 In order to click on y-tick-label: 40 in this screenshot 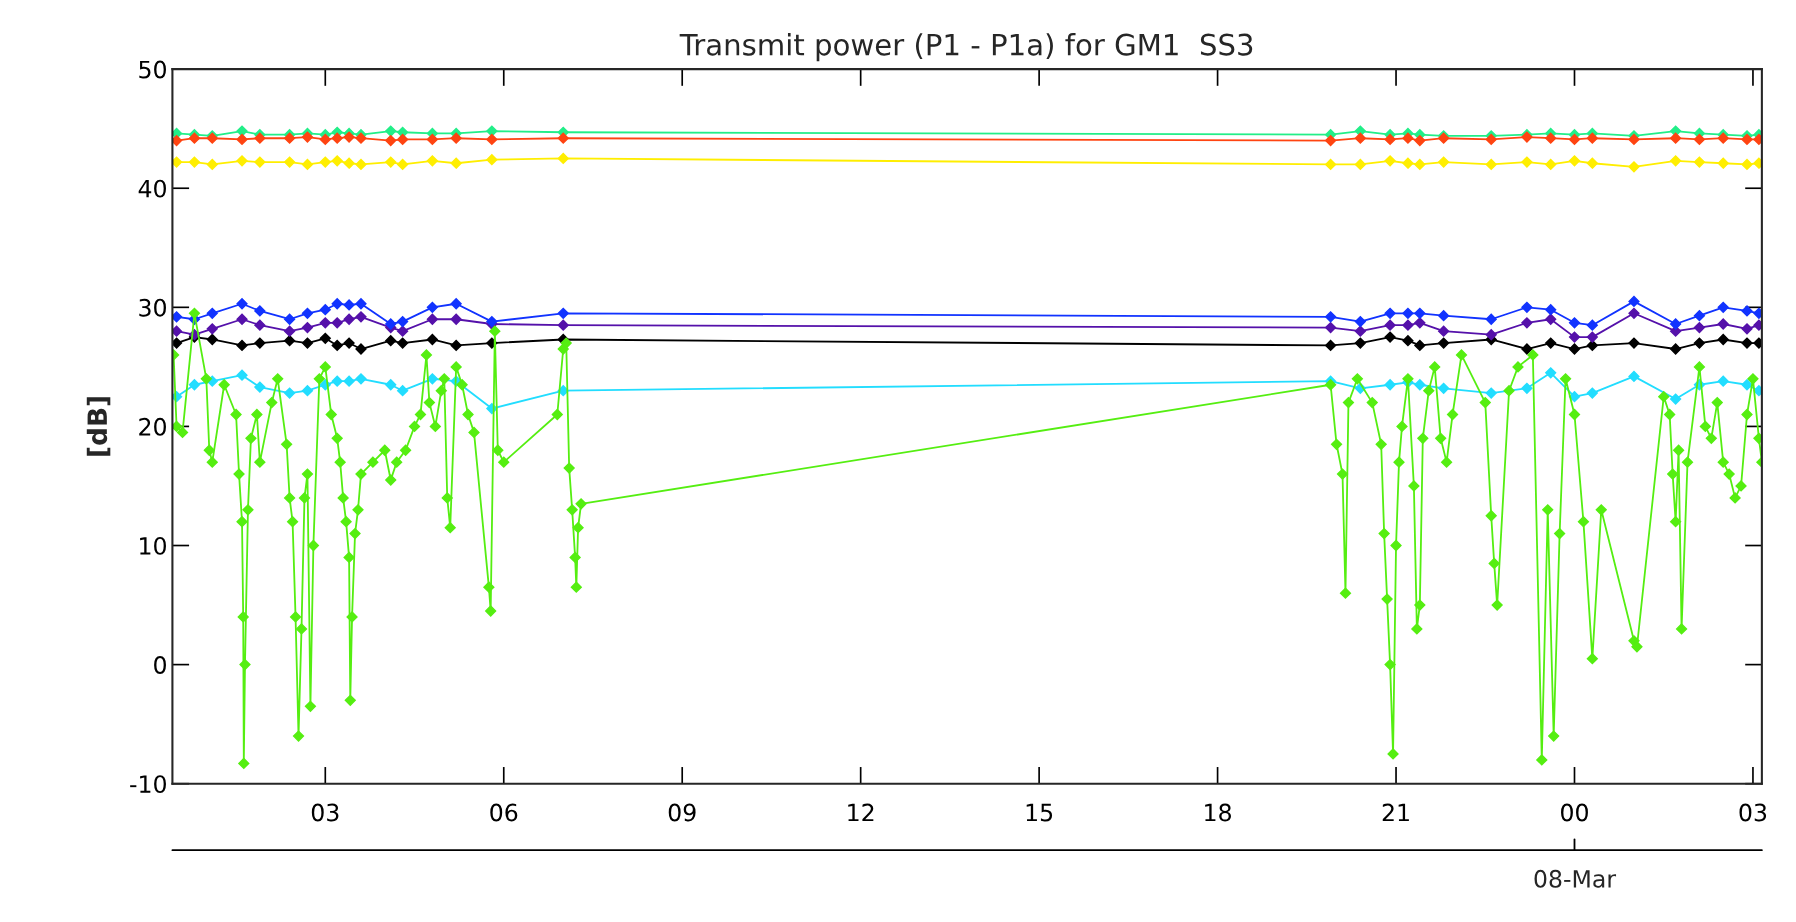, I will do `click(152, 188)`.